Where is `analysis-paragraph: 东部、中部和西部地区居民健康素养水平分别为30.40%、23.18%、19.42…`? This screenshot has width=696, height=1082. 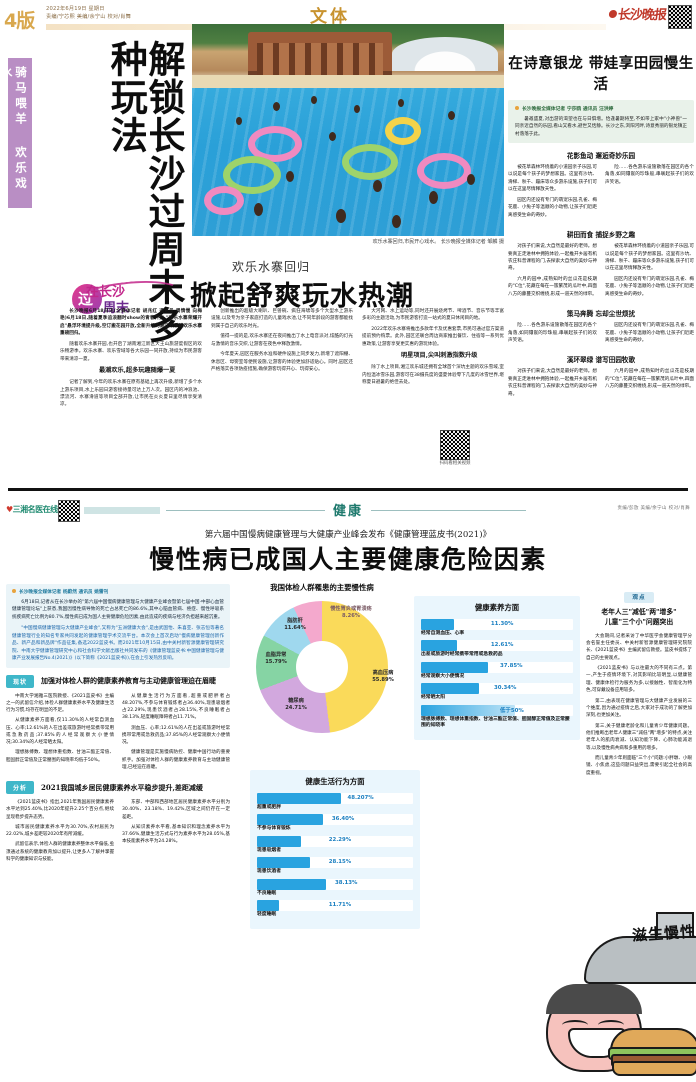
analysis-paragraph: 东部、中部和西部地区居民健康素养水平分别为30.40%、23.18%、19.42… is located at coordinates (176, 810).